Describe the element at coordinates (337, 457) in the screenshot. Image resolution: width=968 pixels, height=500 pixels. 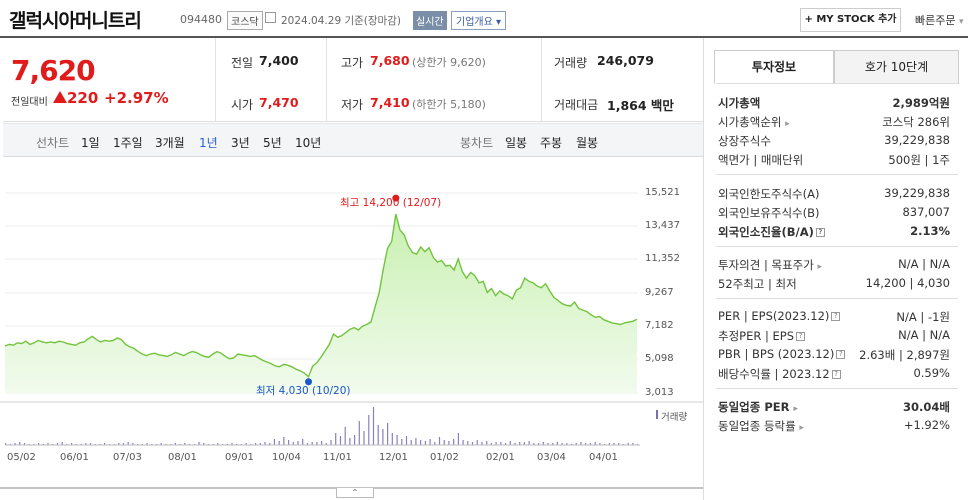
I see `x-tick-label: 11/01` at that location.